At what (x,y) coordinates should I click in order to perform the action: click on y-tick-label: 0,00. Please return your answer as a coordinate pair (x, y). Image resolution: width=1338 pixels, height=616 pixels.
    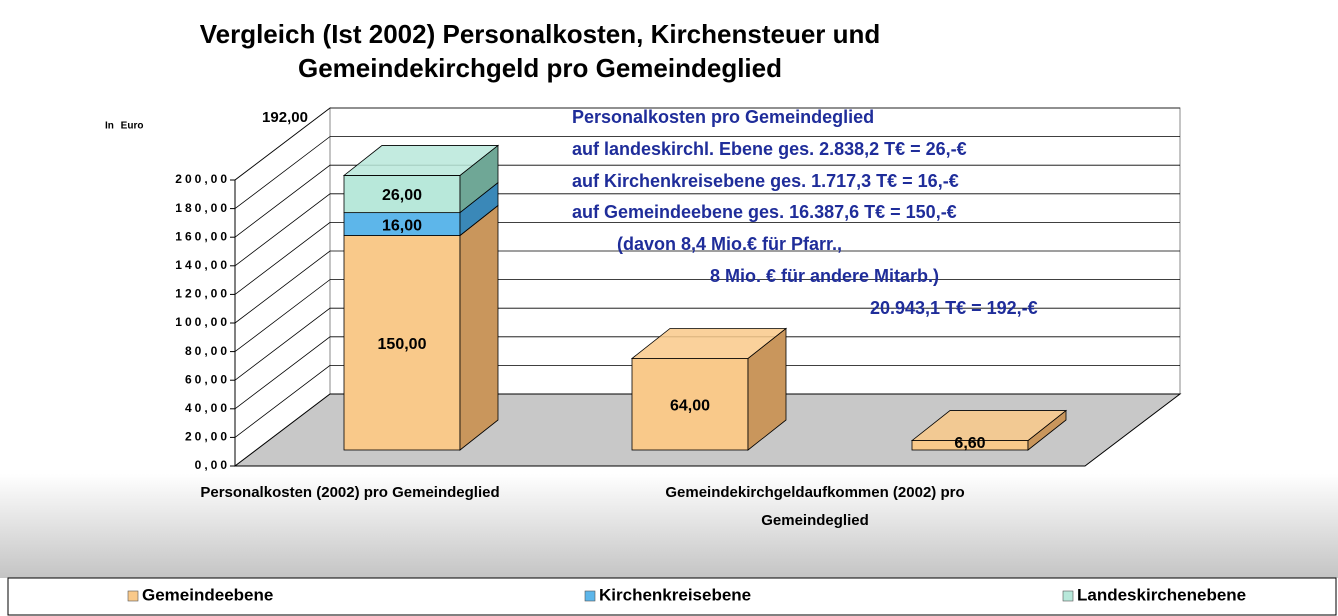
    Looking at the image, I should click on (212, 465).